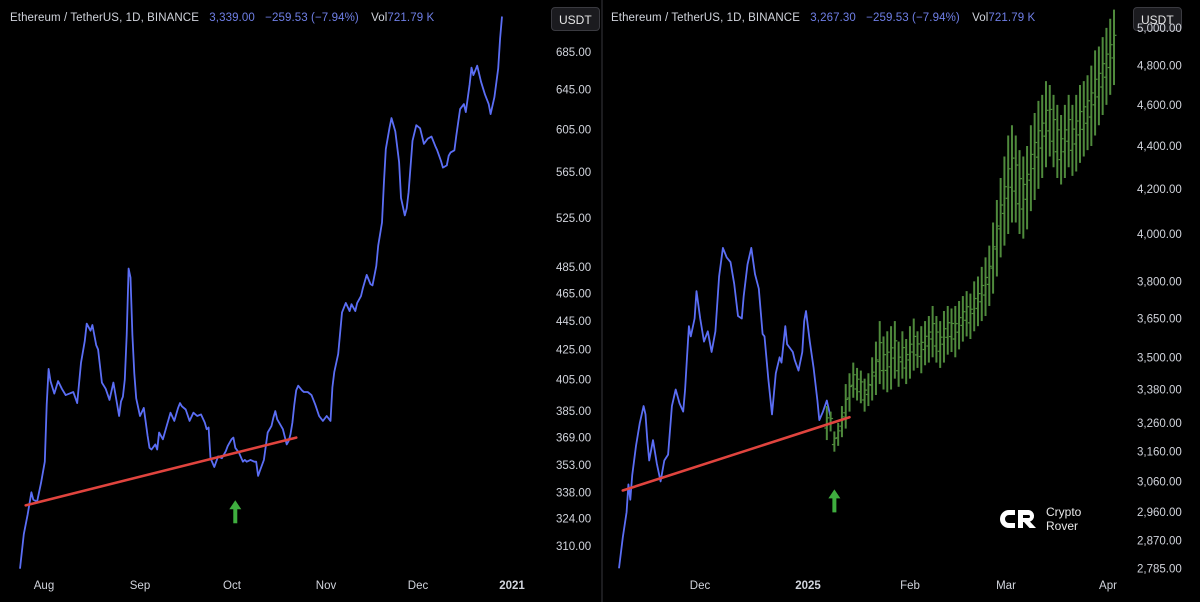 Image resolution: width=1200 pixels, height=602 pixels. What do you see at coordinates (573, 520) in the screenshot?
I see `left-y-tick-label: 324.00` at bounding box center [573, 520].